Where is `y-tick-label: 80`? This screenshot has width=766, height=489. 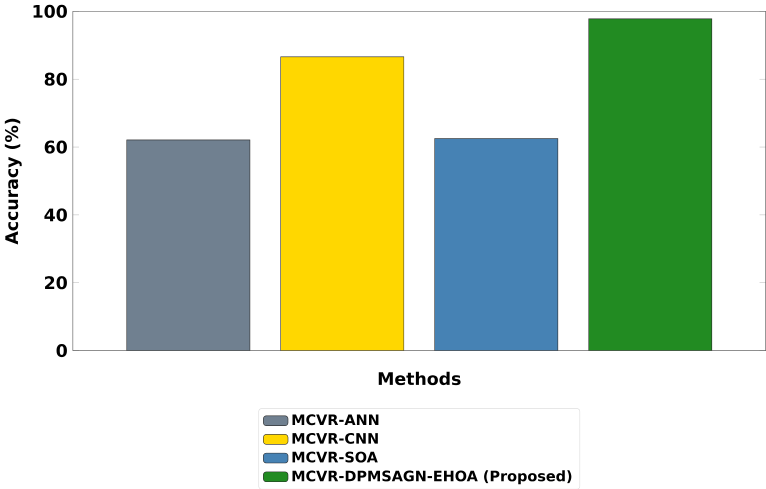 y-tick-label: 80 is located at coordinates (55, 79).